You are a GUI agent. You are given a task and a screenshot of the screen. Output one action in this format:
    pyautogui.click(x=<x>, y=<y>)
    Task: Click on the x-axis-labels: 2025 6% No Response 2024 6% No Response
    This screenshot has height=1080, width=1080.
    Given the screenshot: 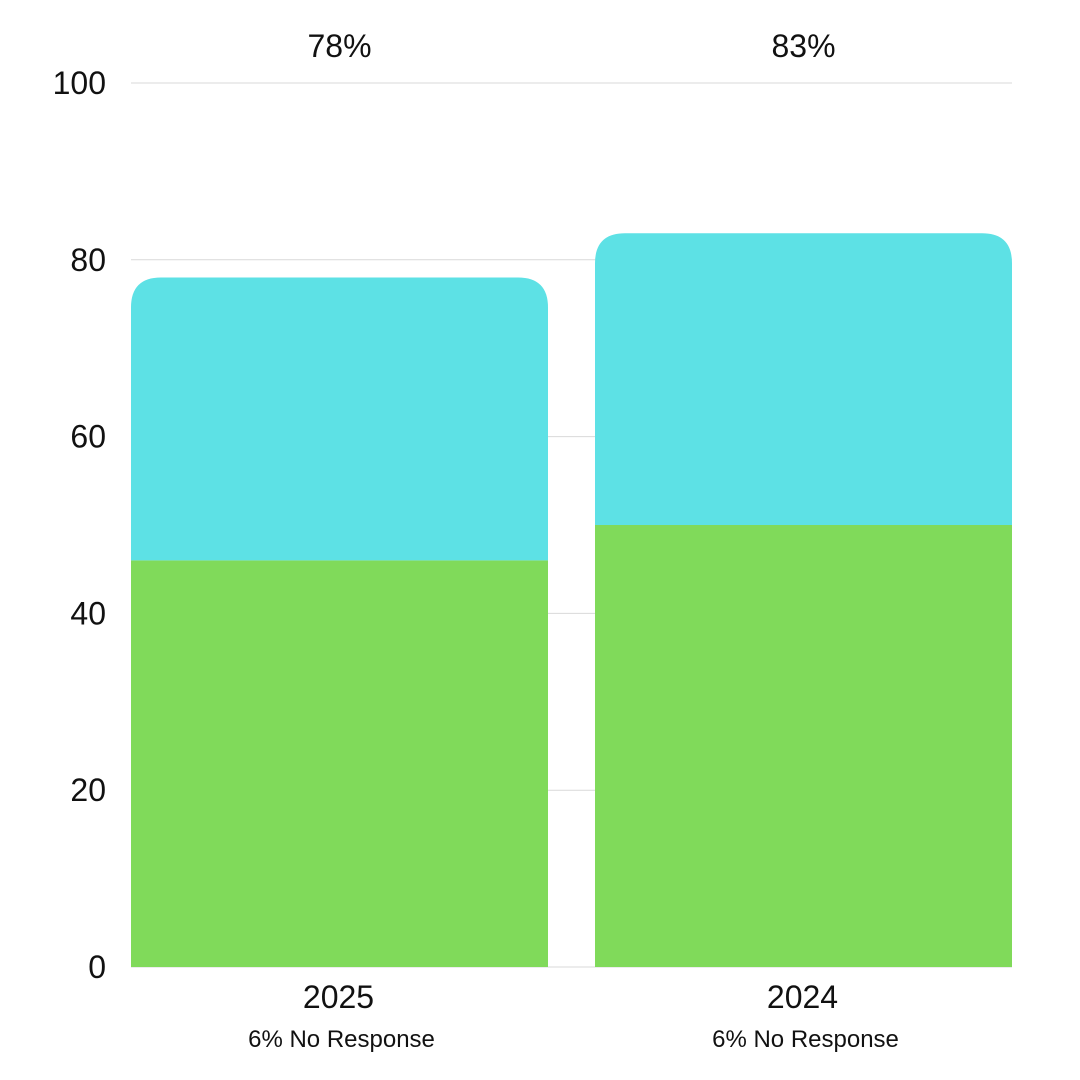 What is the action you would take?
    pyautogui.click(x=573, y=1016)
    